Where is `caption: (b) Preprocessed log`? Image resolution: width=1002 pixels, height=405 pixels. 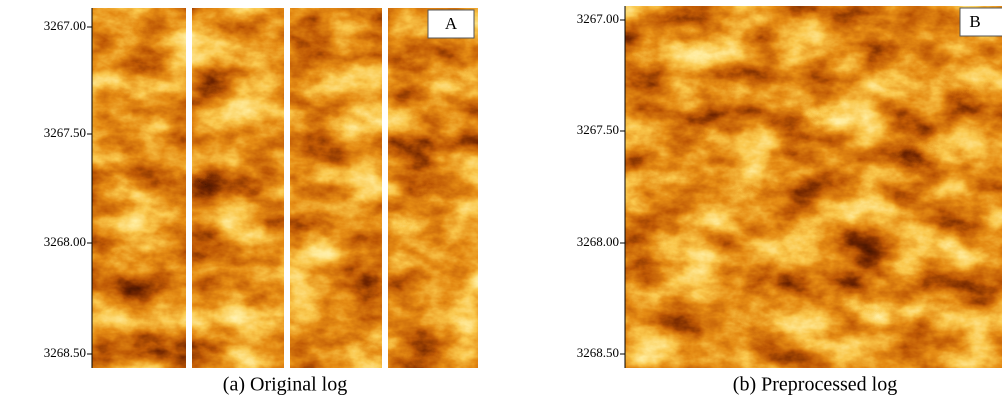
caption: (b) Preprocessed log is located at coordinates (815, 385).